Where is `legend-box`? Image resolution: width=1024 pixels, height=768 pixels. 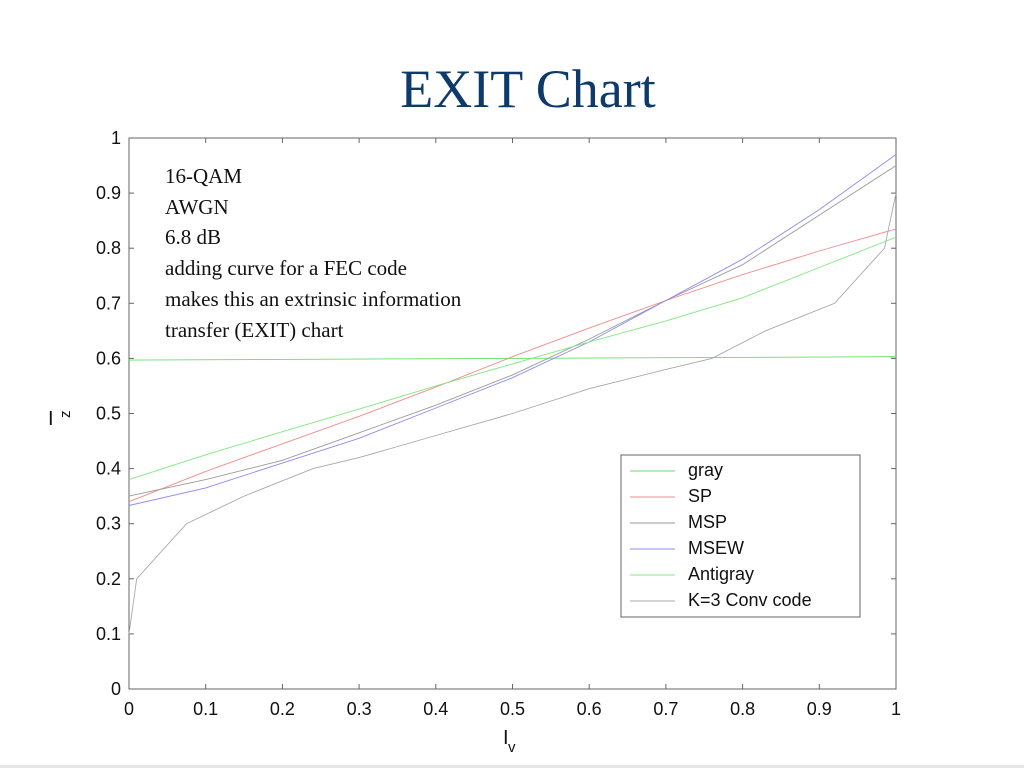
legend-box is located at coordinates (740, 536).